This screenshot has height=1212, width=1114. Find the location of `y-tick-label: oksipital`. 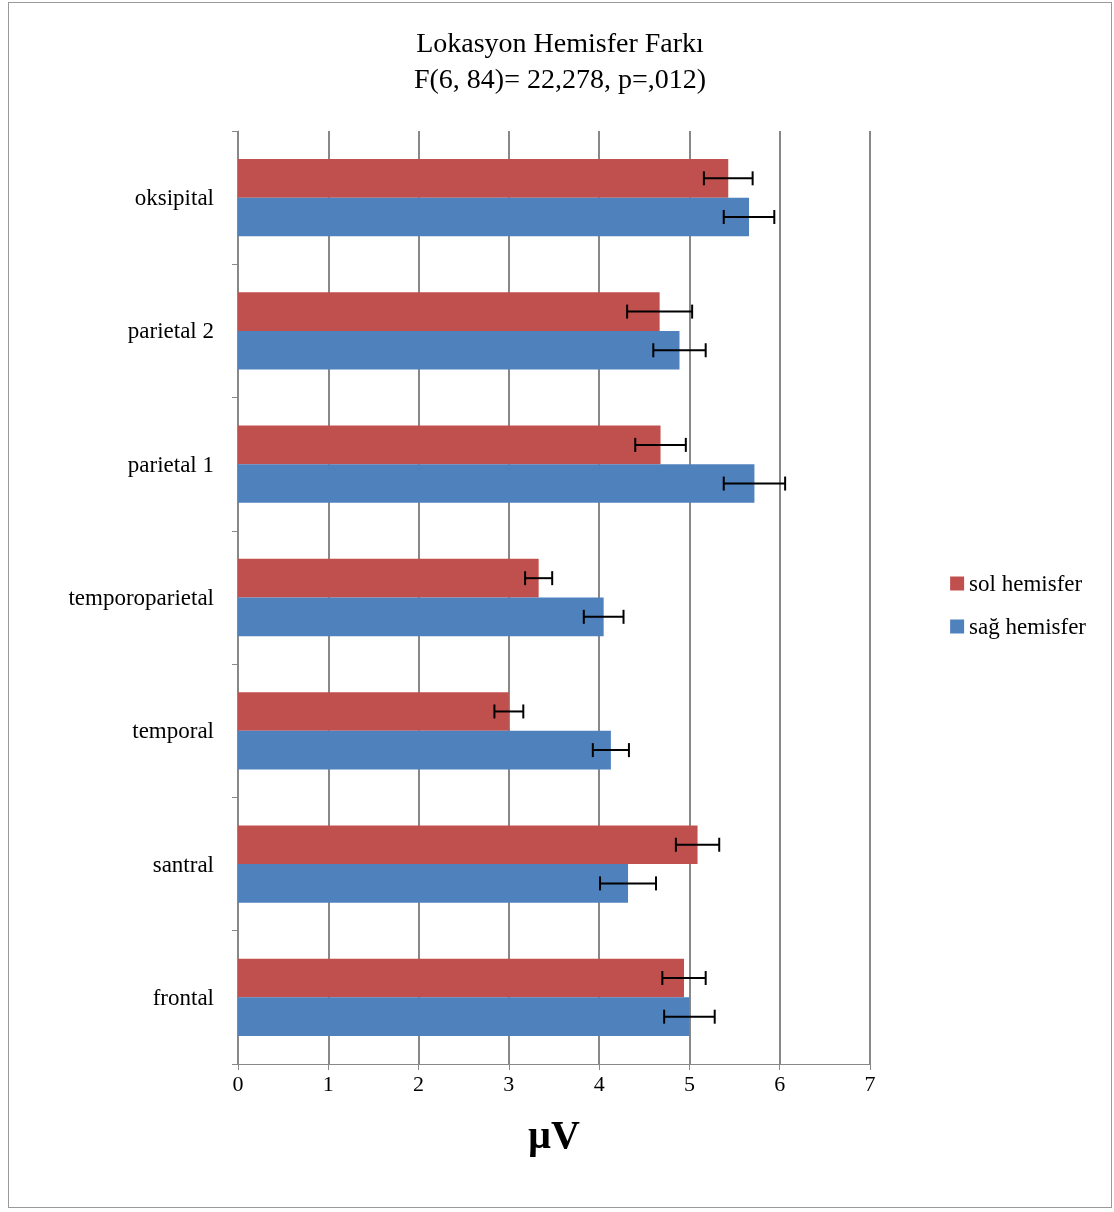

y-tick-label: oksipital is located at coordinates (174, 198).